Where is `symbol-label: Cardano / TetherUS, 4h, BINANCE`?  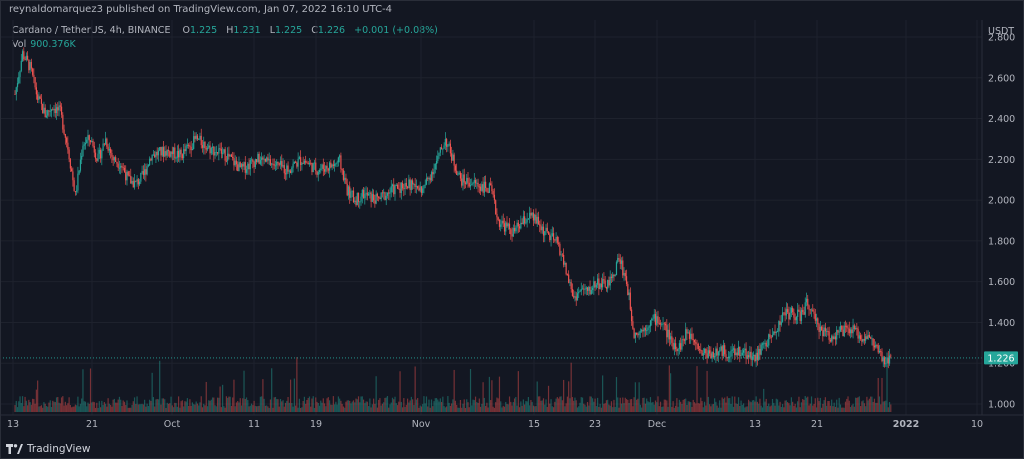 symbol-label: Cardano / TetherUS, 4h, BINANCE is located at coordinates (91, 30).